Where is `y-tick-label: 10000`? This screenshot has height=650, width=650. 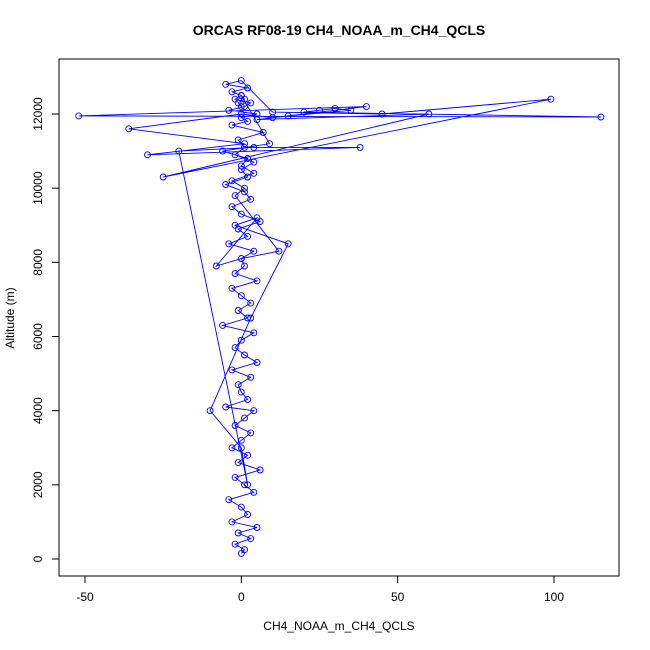
y-tick-label: 10000 is located at coordinates (38, 188).